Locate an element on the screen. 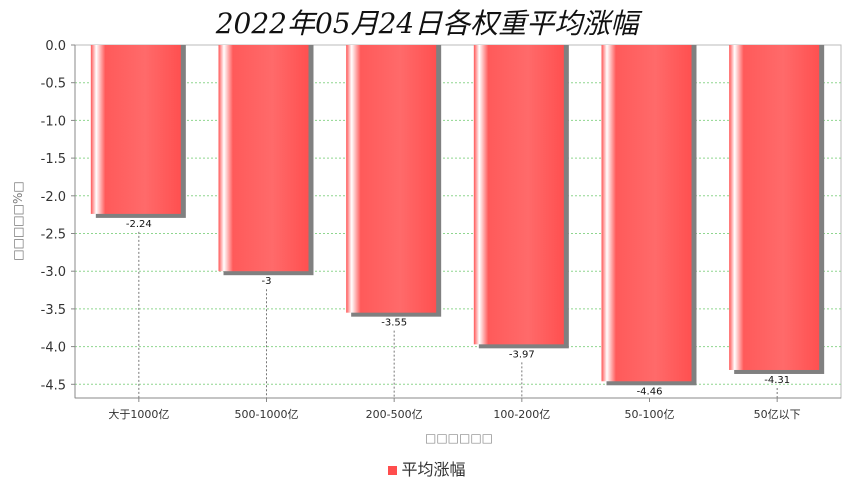 The image size is (854, 480). y-tick-label: -3.0 is located at coordinates (53, 272).